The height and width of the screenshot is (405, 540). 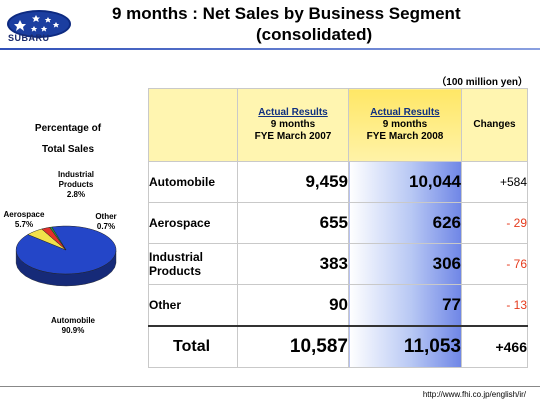 I want to click on cell-fy2007: 655, so click(x=293, y=223).